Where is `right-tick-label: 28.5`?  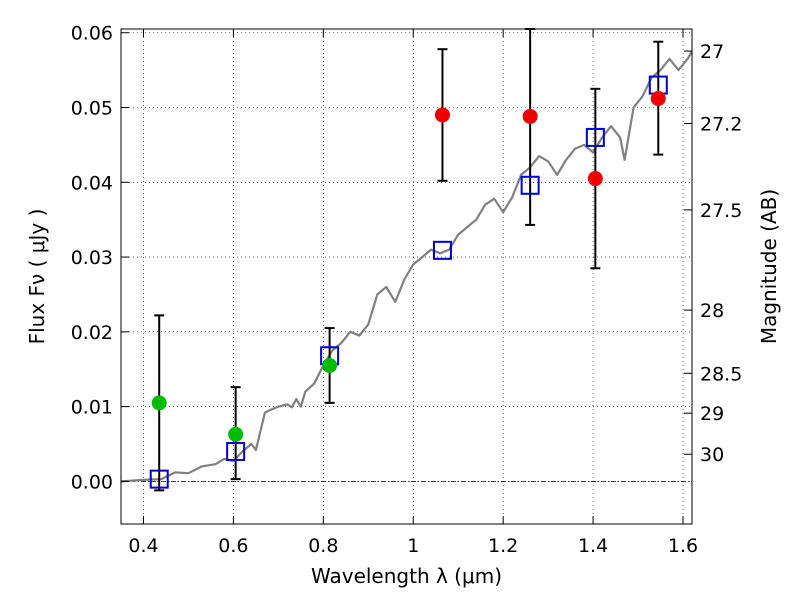
right-tick-label: 28.5 is located at coordinates (721, 374).